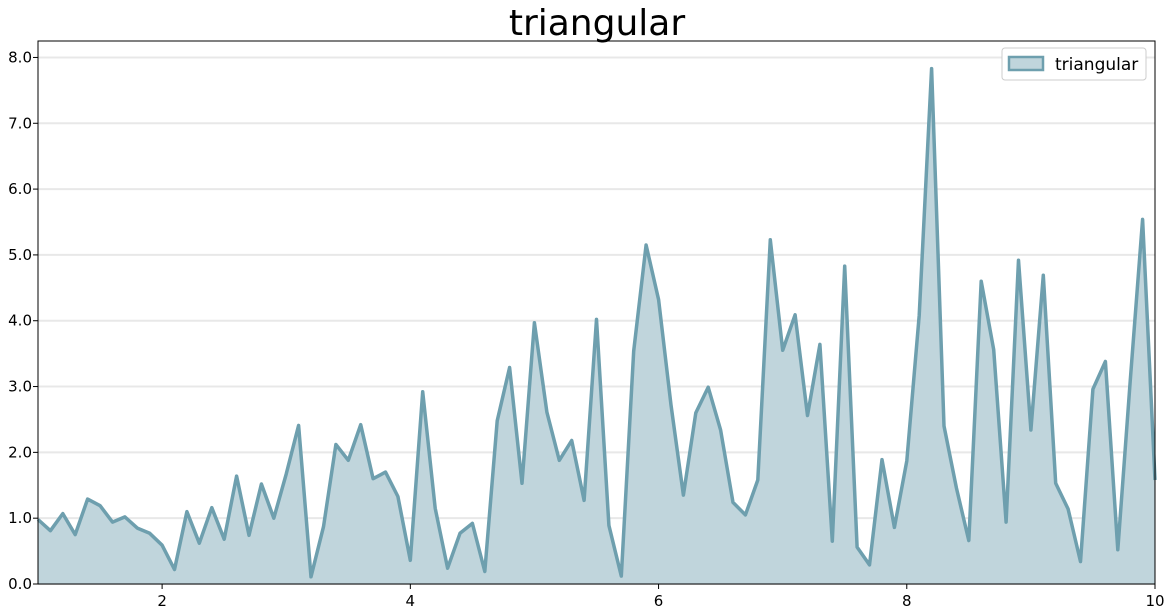  What do you see at coordinates (907, 601) in the screenshot?
I see `x-tick-label: 8` at bounding box center [907, 601].